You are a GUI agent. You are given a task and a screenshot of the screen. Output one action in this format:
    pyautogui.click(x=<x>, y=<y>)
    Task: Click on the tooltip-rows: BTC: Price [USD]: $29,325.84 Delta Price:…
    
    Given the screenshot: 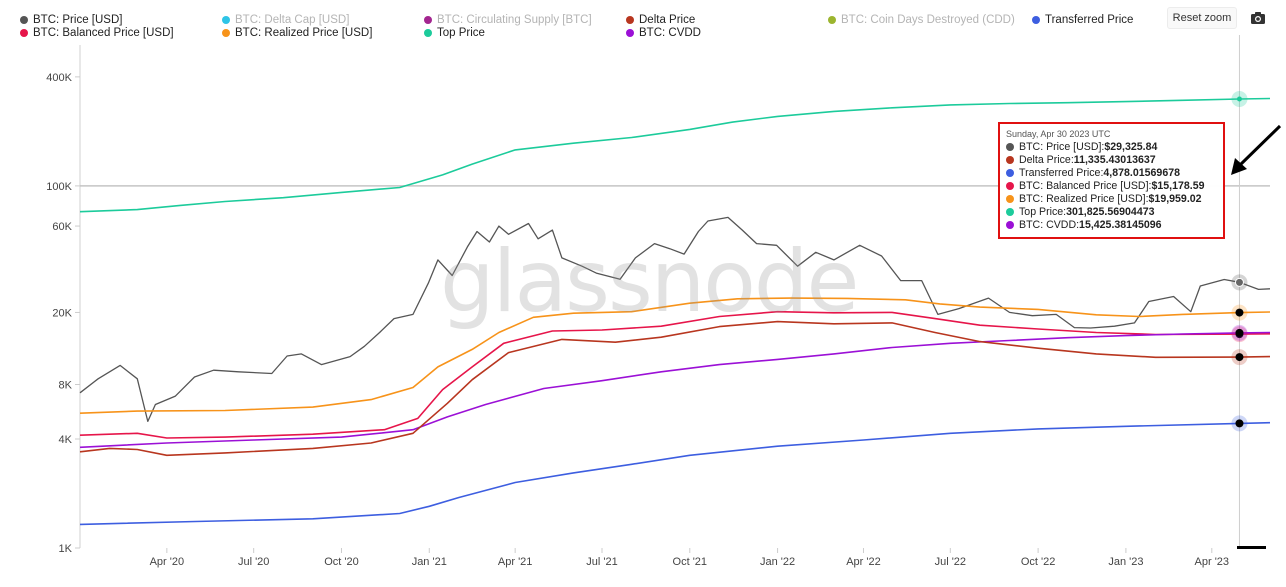 What is the action you would take?
    pyautogui.click(x=1111, y=185)
    